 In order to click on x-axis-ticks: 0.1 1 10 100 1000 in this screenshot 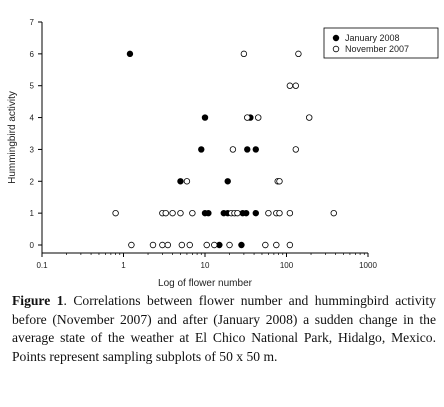, I will do `click(206, 261)`.